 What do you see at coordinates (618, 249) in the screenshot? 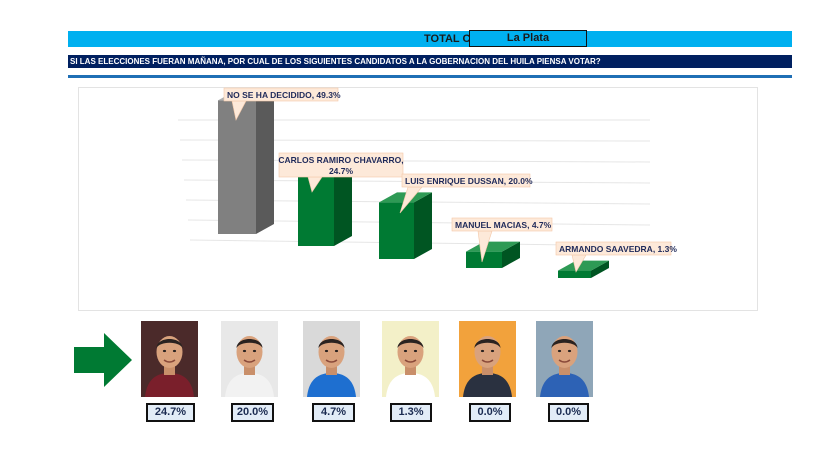
I see `svg-text: ARMANDO SAAVEDRA, 1.3%` at bounding box center [618, 249].